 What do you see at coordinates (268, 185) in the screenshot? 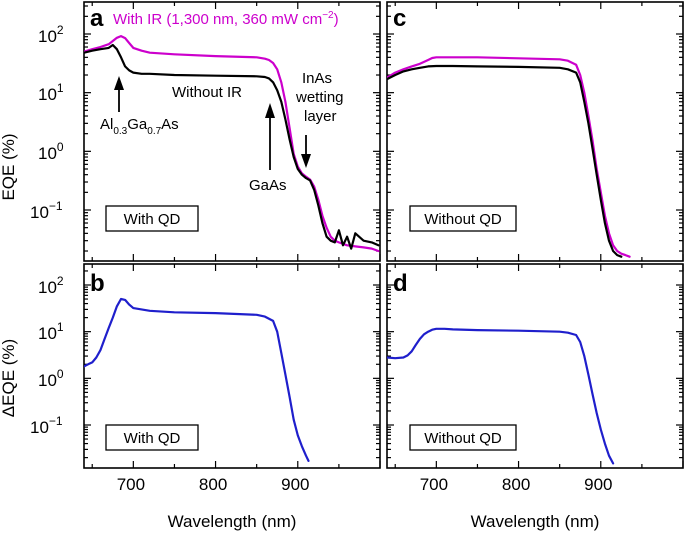
I see `gaas-label: GaAs` at bounding box center [268, 185].